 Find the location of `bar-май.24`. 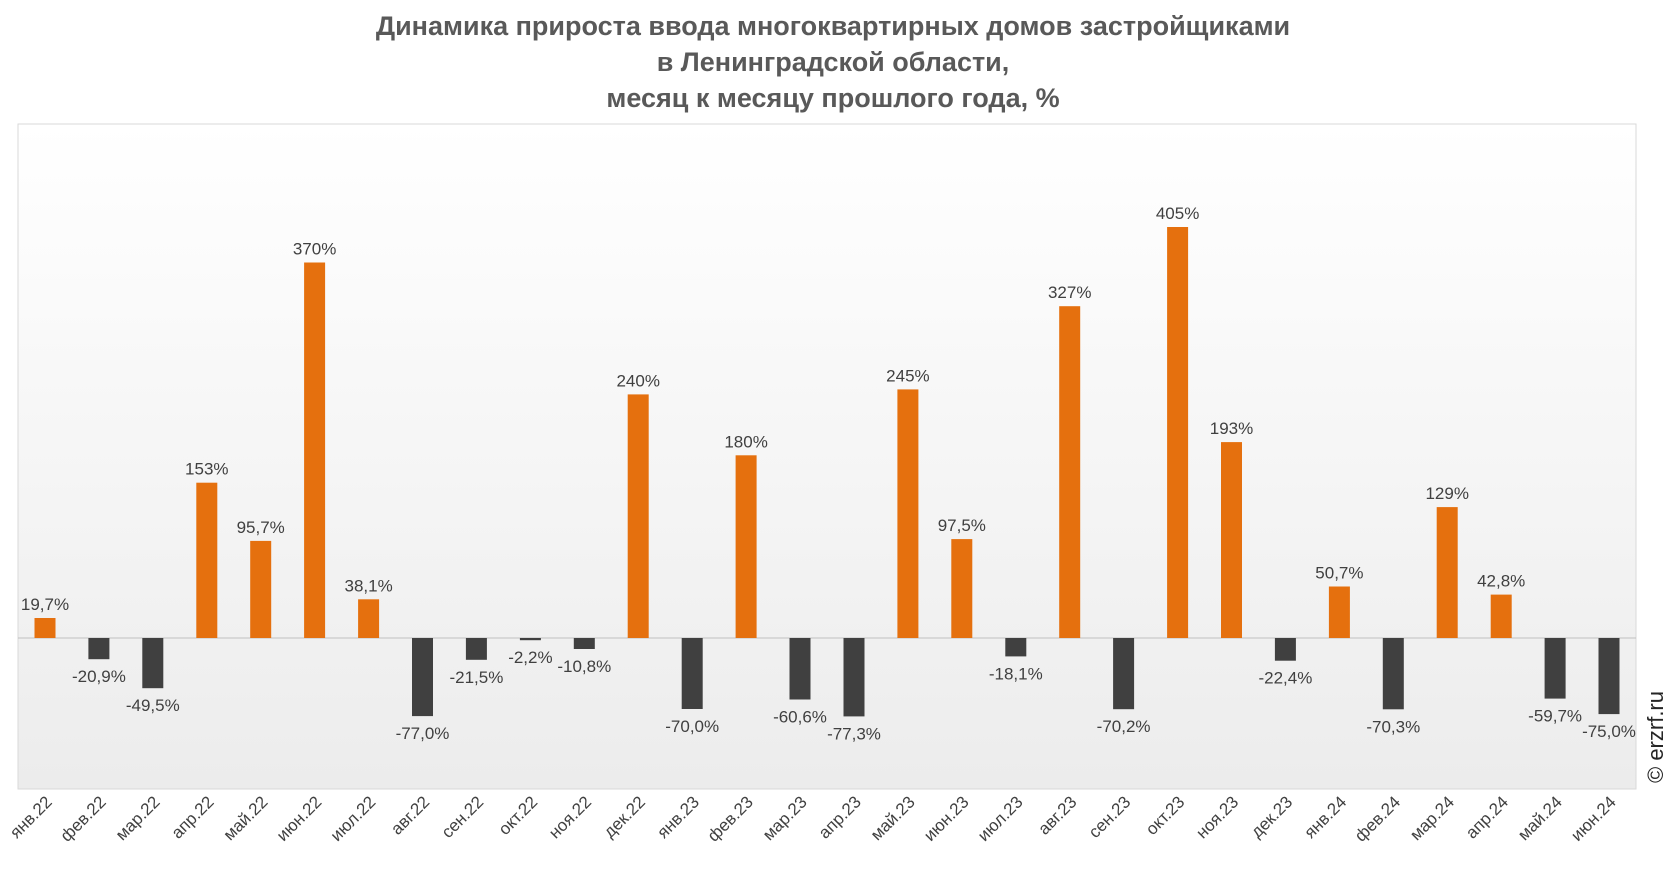

bar-май.24 is located at coordinates (1555, 668).